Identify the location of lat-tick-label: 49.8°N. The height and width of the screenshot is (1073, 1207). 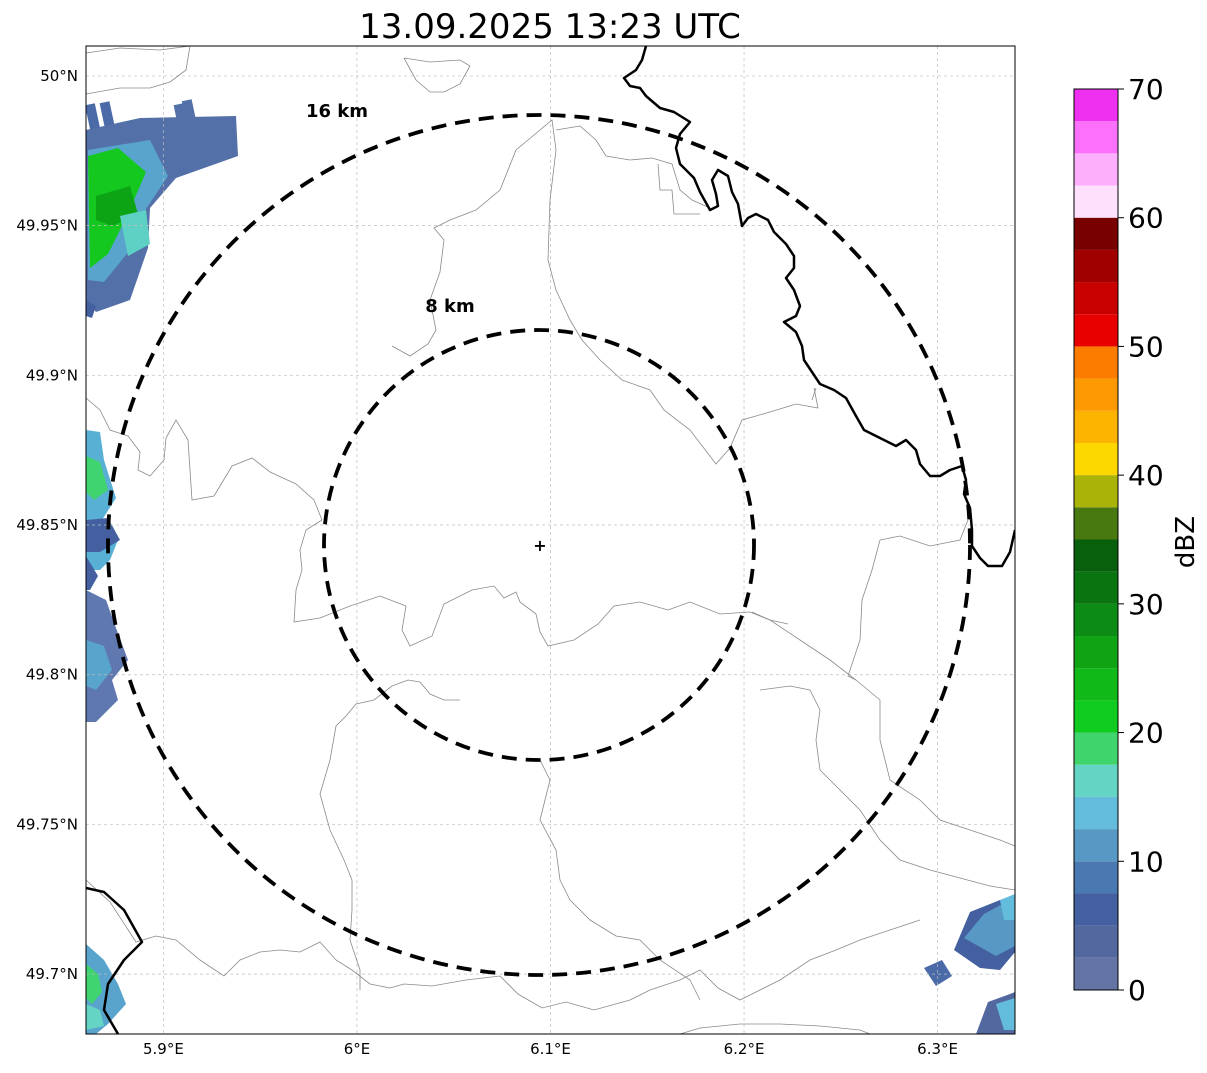
(52, 675).